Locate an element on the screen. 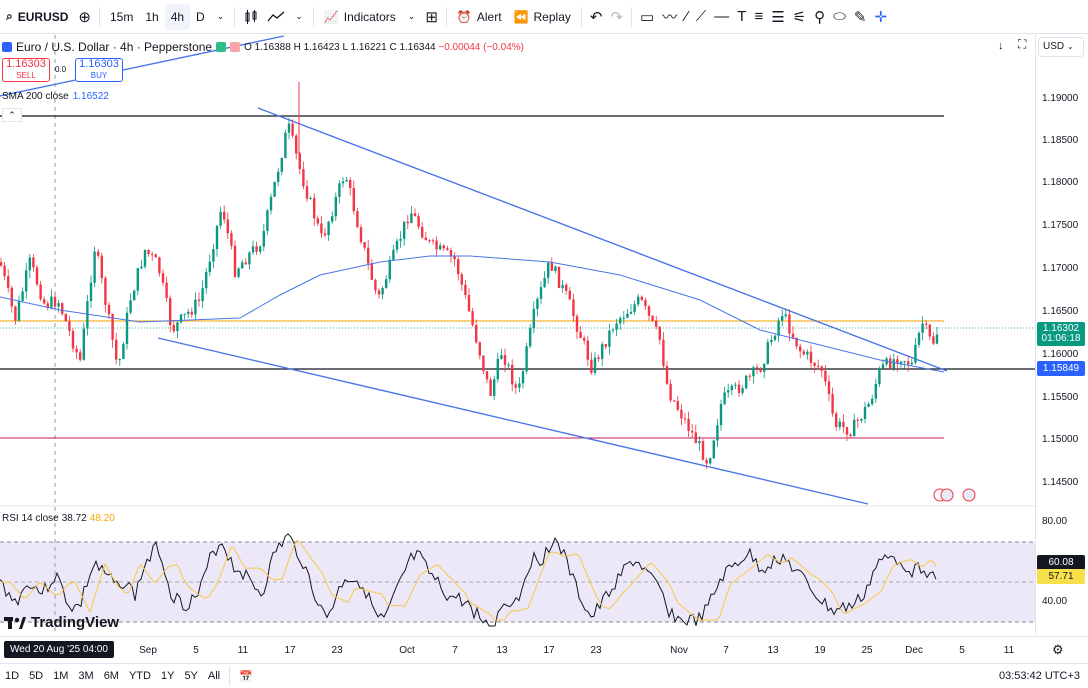 This screenshot has height=688, width=1088. price-tick: 1.15500 is located at coordinates (1060, 397).